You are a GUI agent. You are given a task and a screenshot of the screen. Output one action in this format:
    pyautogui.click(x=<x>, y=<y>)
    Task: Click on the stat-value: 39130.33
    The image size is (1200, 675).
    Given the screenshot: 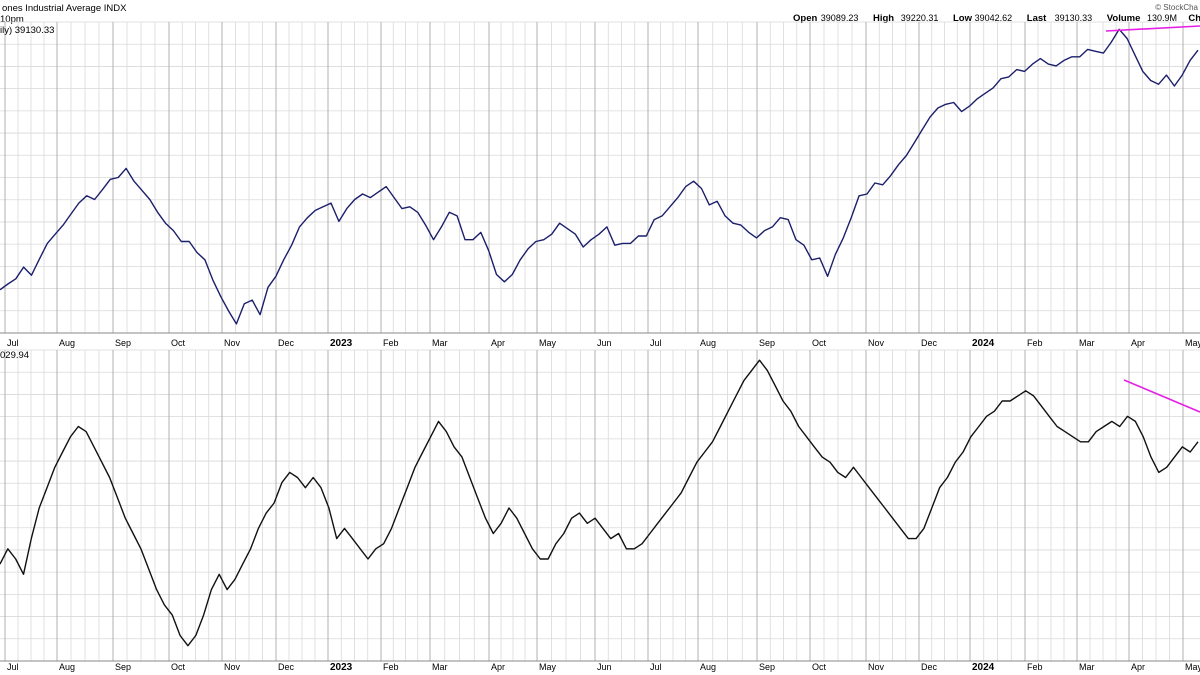 What is the action you would take?
    pyautogui.click(x=1074, y=18)
    